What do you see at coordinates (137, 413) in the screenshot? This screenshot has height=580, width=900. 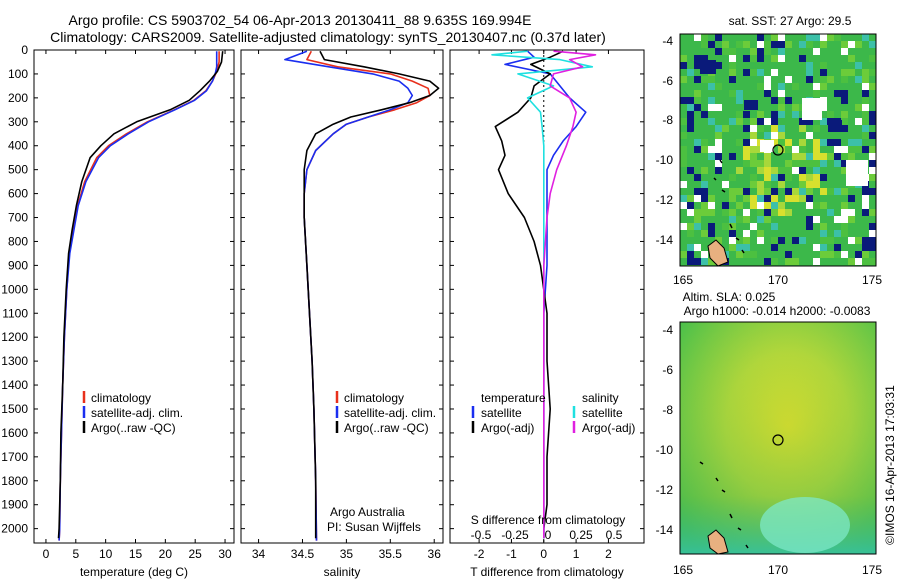 I see `legend-label-satellite: satellite-adj. clim.` at bounding box center [137, 413].